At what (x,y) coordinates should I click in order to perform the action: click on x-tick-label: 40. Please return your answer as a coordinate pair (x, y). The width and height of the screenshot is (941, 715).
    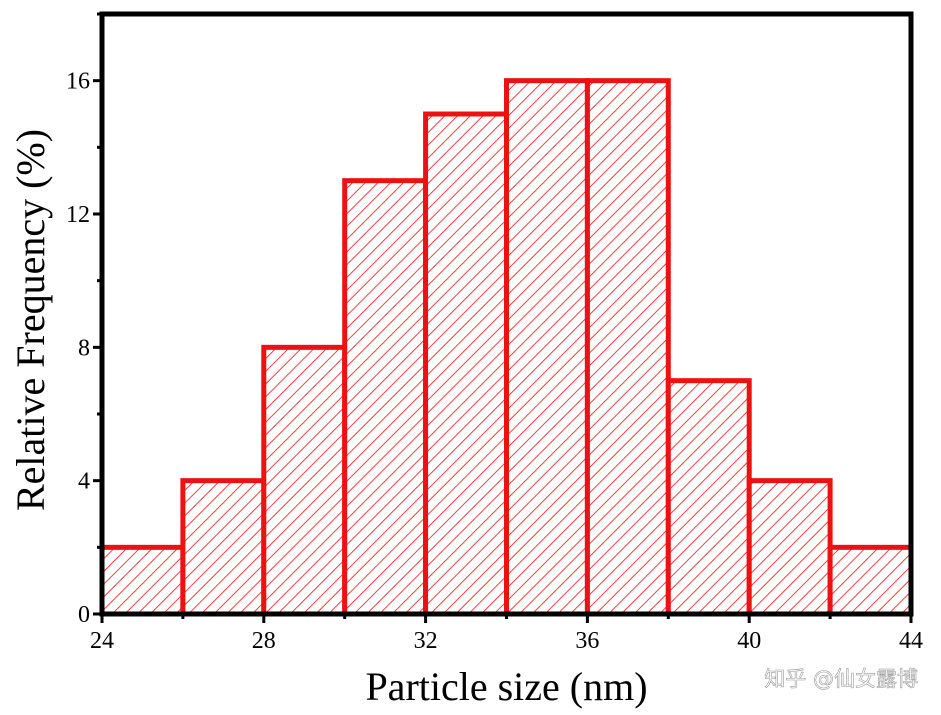
    Looking at the image, I should click on (749, 641).